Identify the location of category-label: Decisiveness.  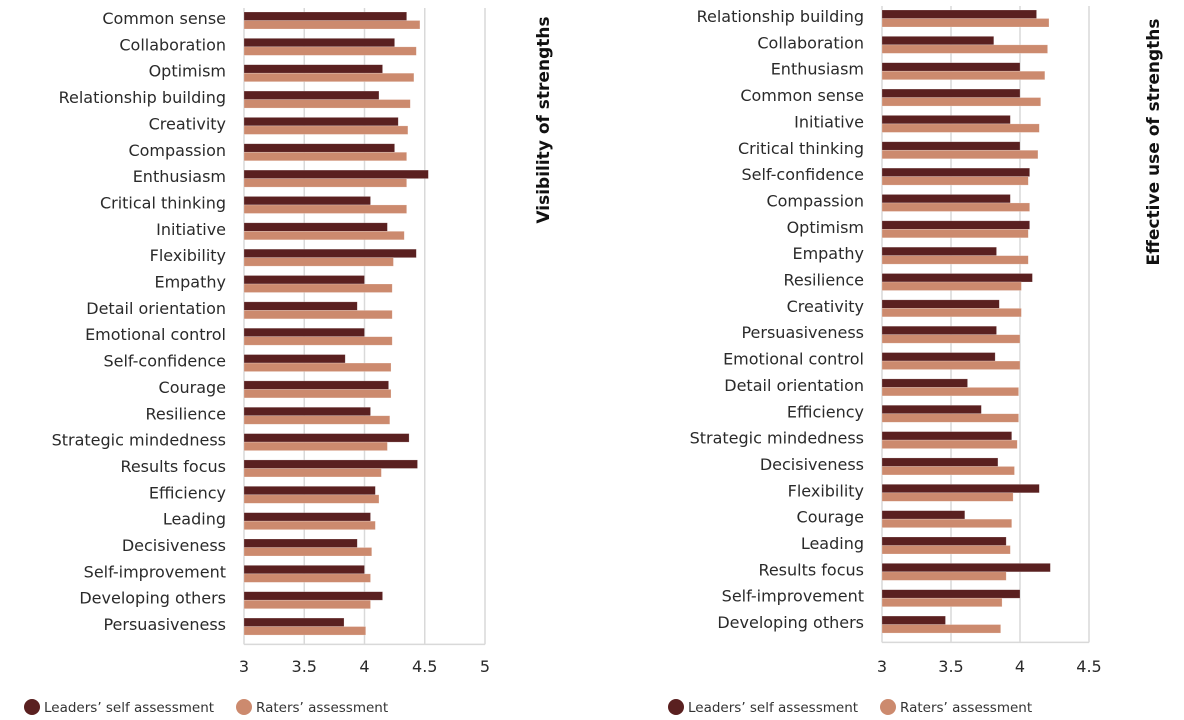
(174, 545).